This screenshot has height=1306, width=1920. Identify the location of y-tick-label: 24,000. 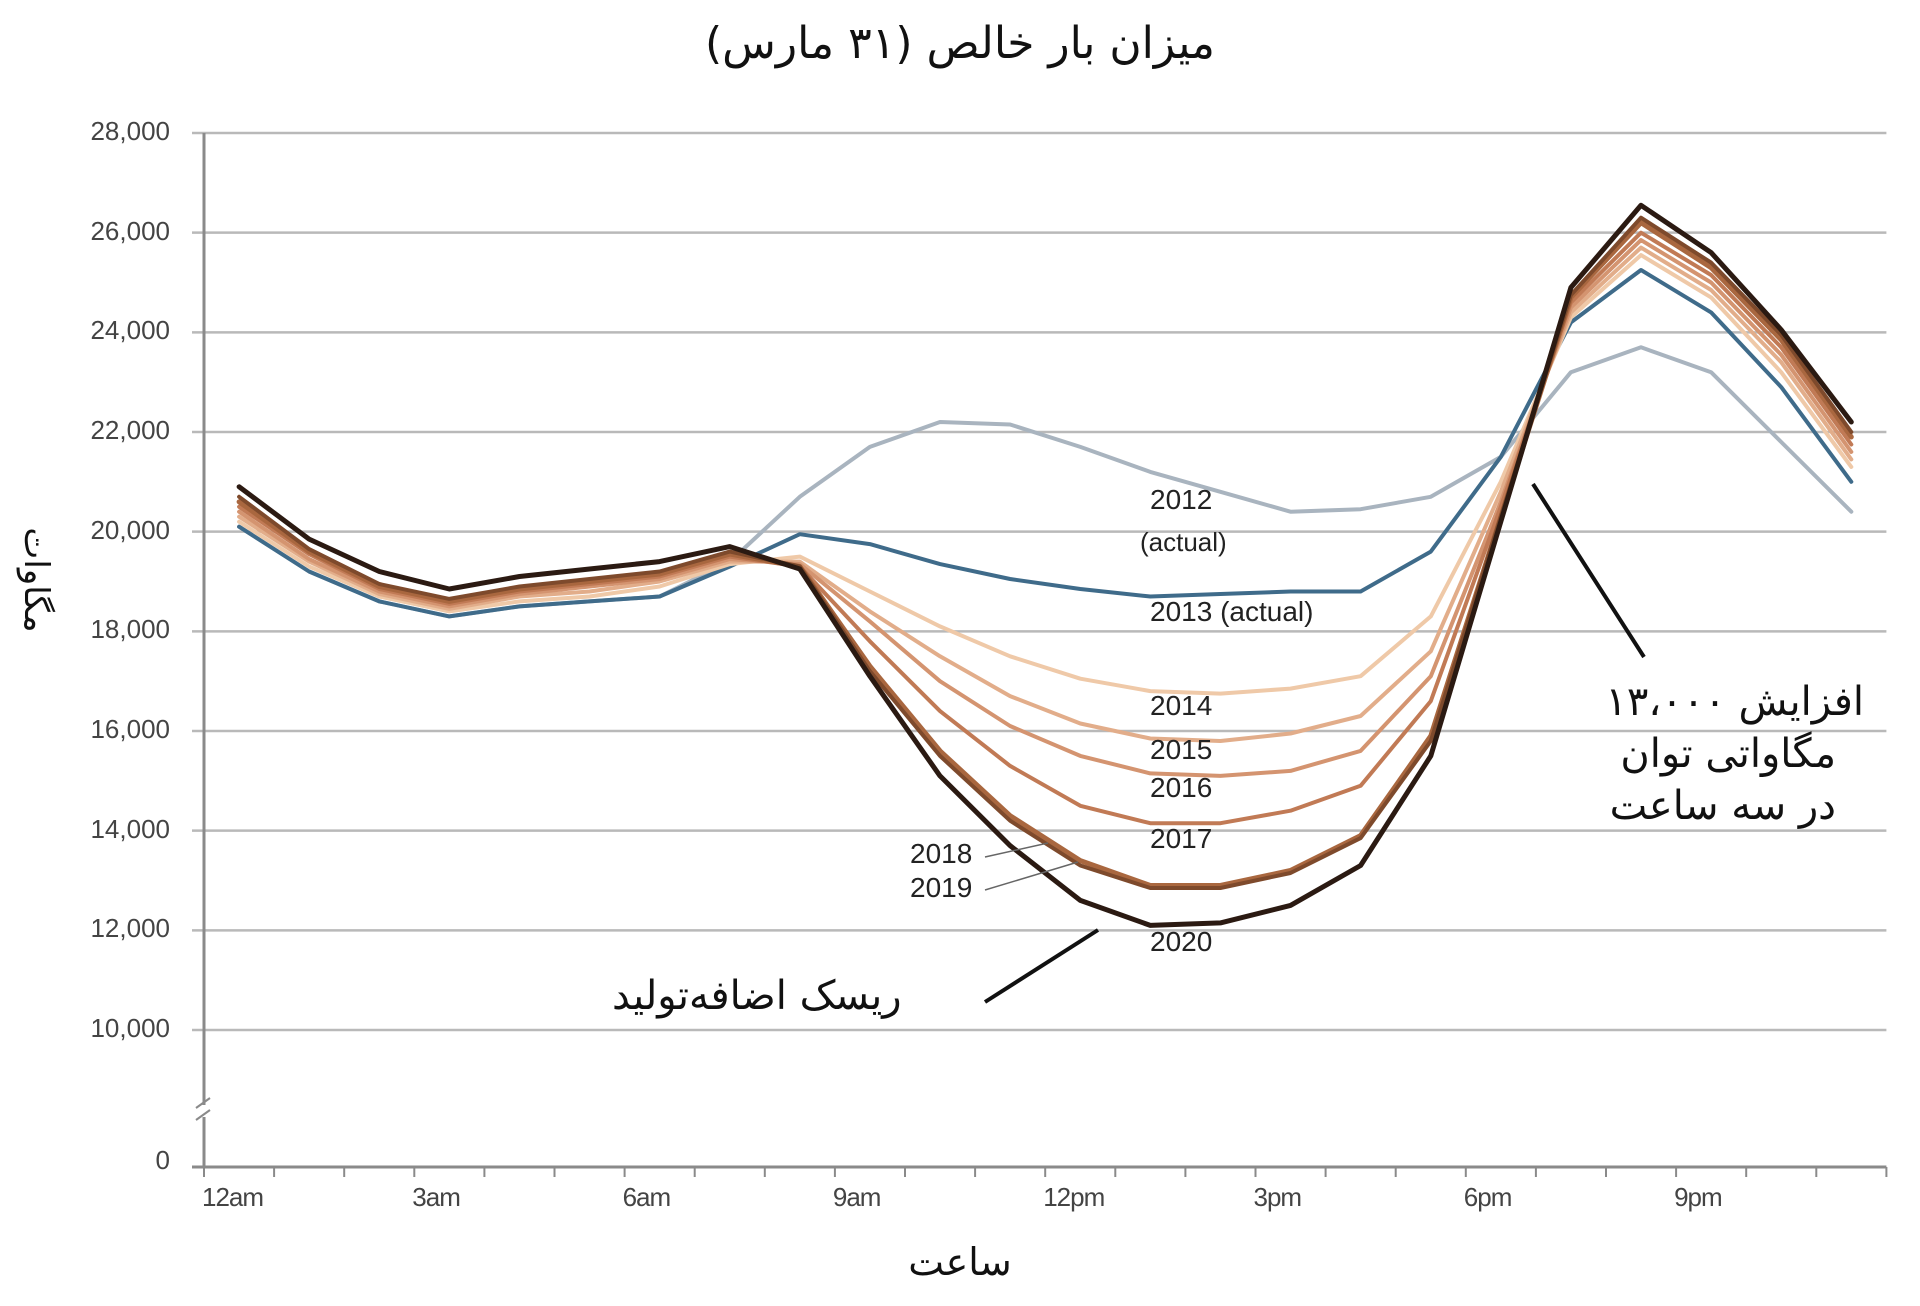
(130, 330).